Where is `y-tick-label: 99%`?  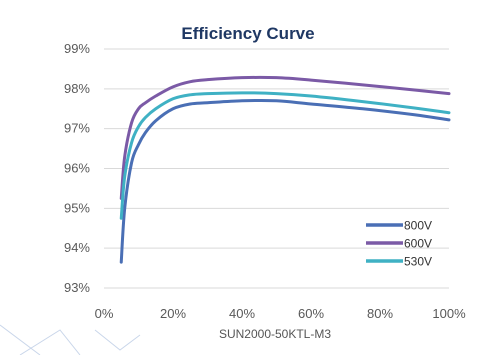
y-tick-label: 99% is located at coordinates (77, 48).